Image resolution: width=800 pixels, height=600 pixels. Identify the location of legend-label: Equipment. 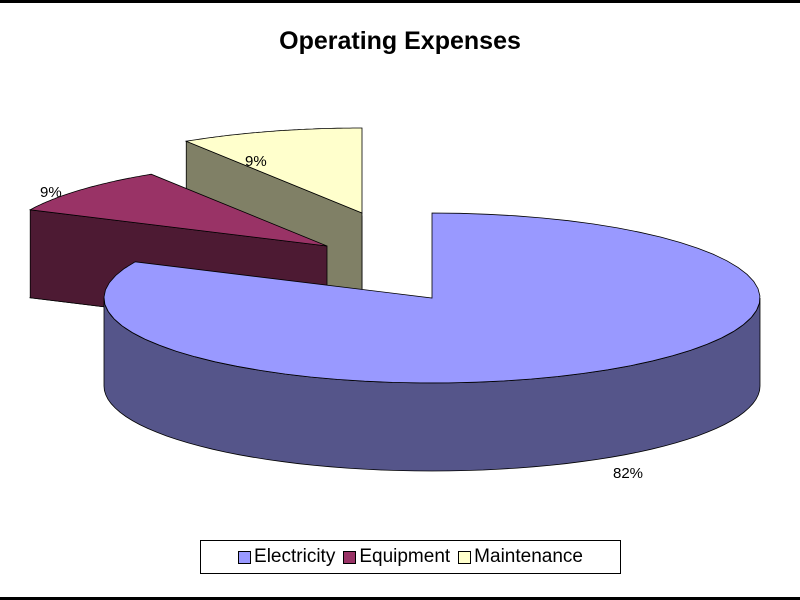
(405, 556).